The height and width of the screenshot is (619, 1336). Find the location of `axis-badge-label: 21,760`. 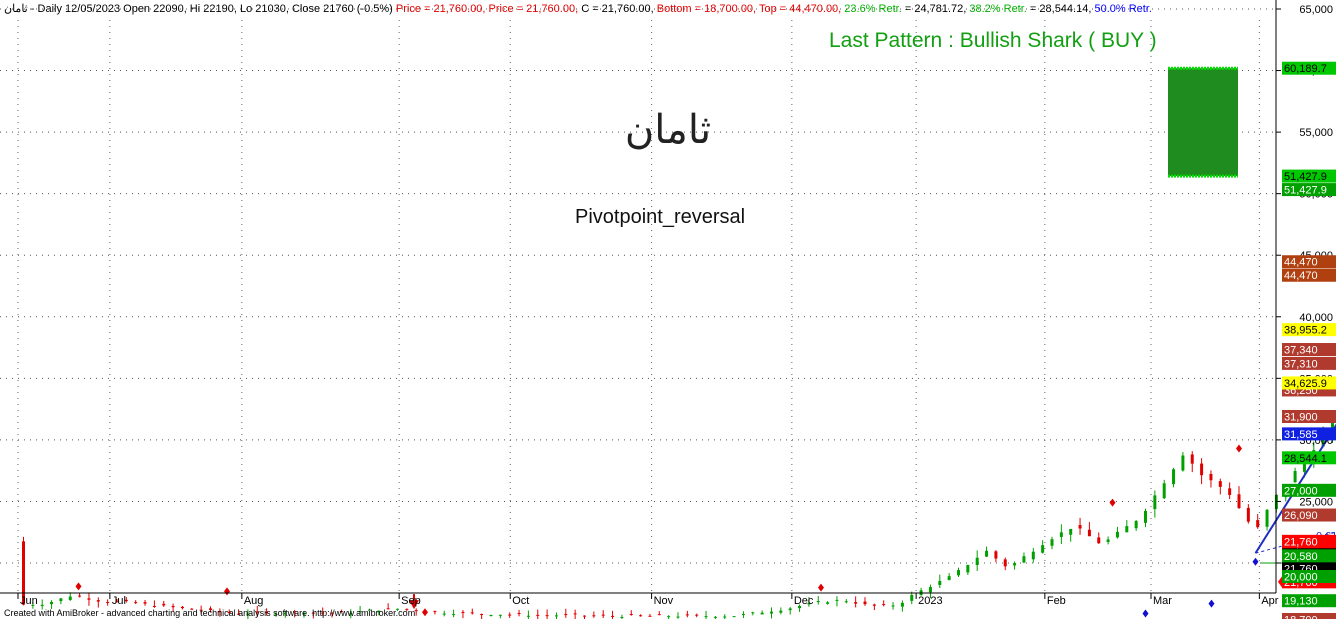

axis-badge-label: 21,760 is located at coordinates (1301, 542).